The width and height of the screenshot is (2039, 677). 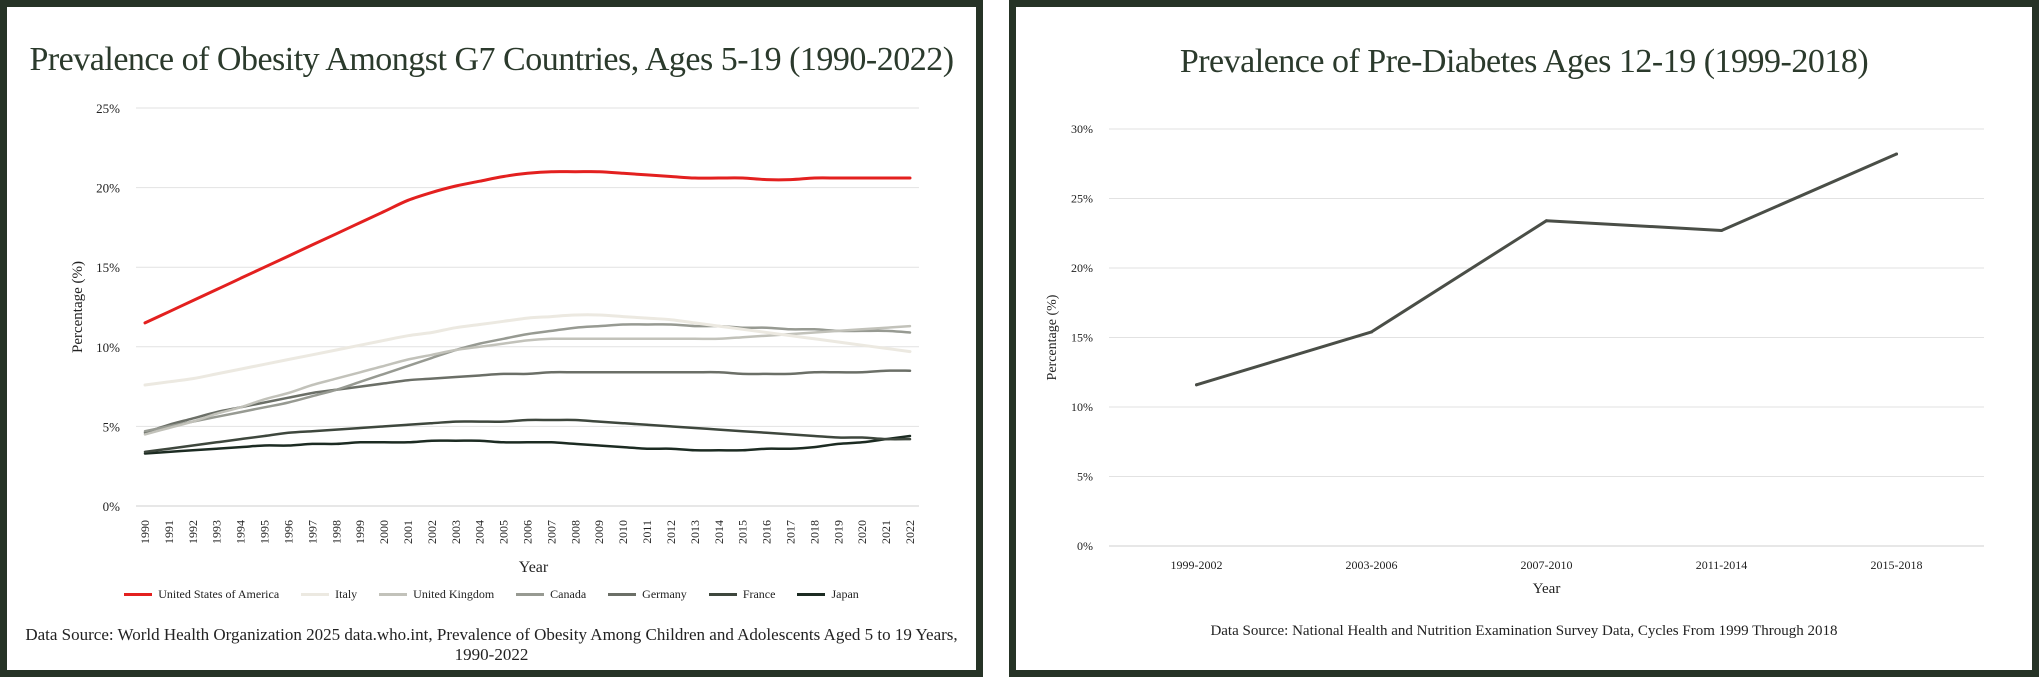 What do you see at coordinates (719, 532) in the screenshot?
I see `obesity-x-tick-label: 2014` at bounding box center [719, 532].